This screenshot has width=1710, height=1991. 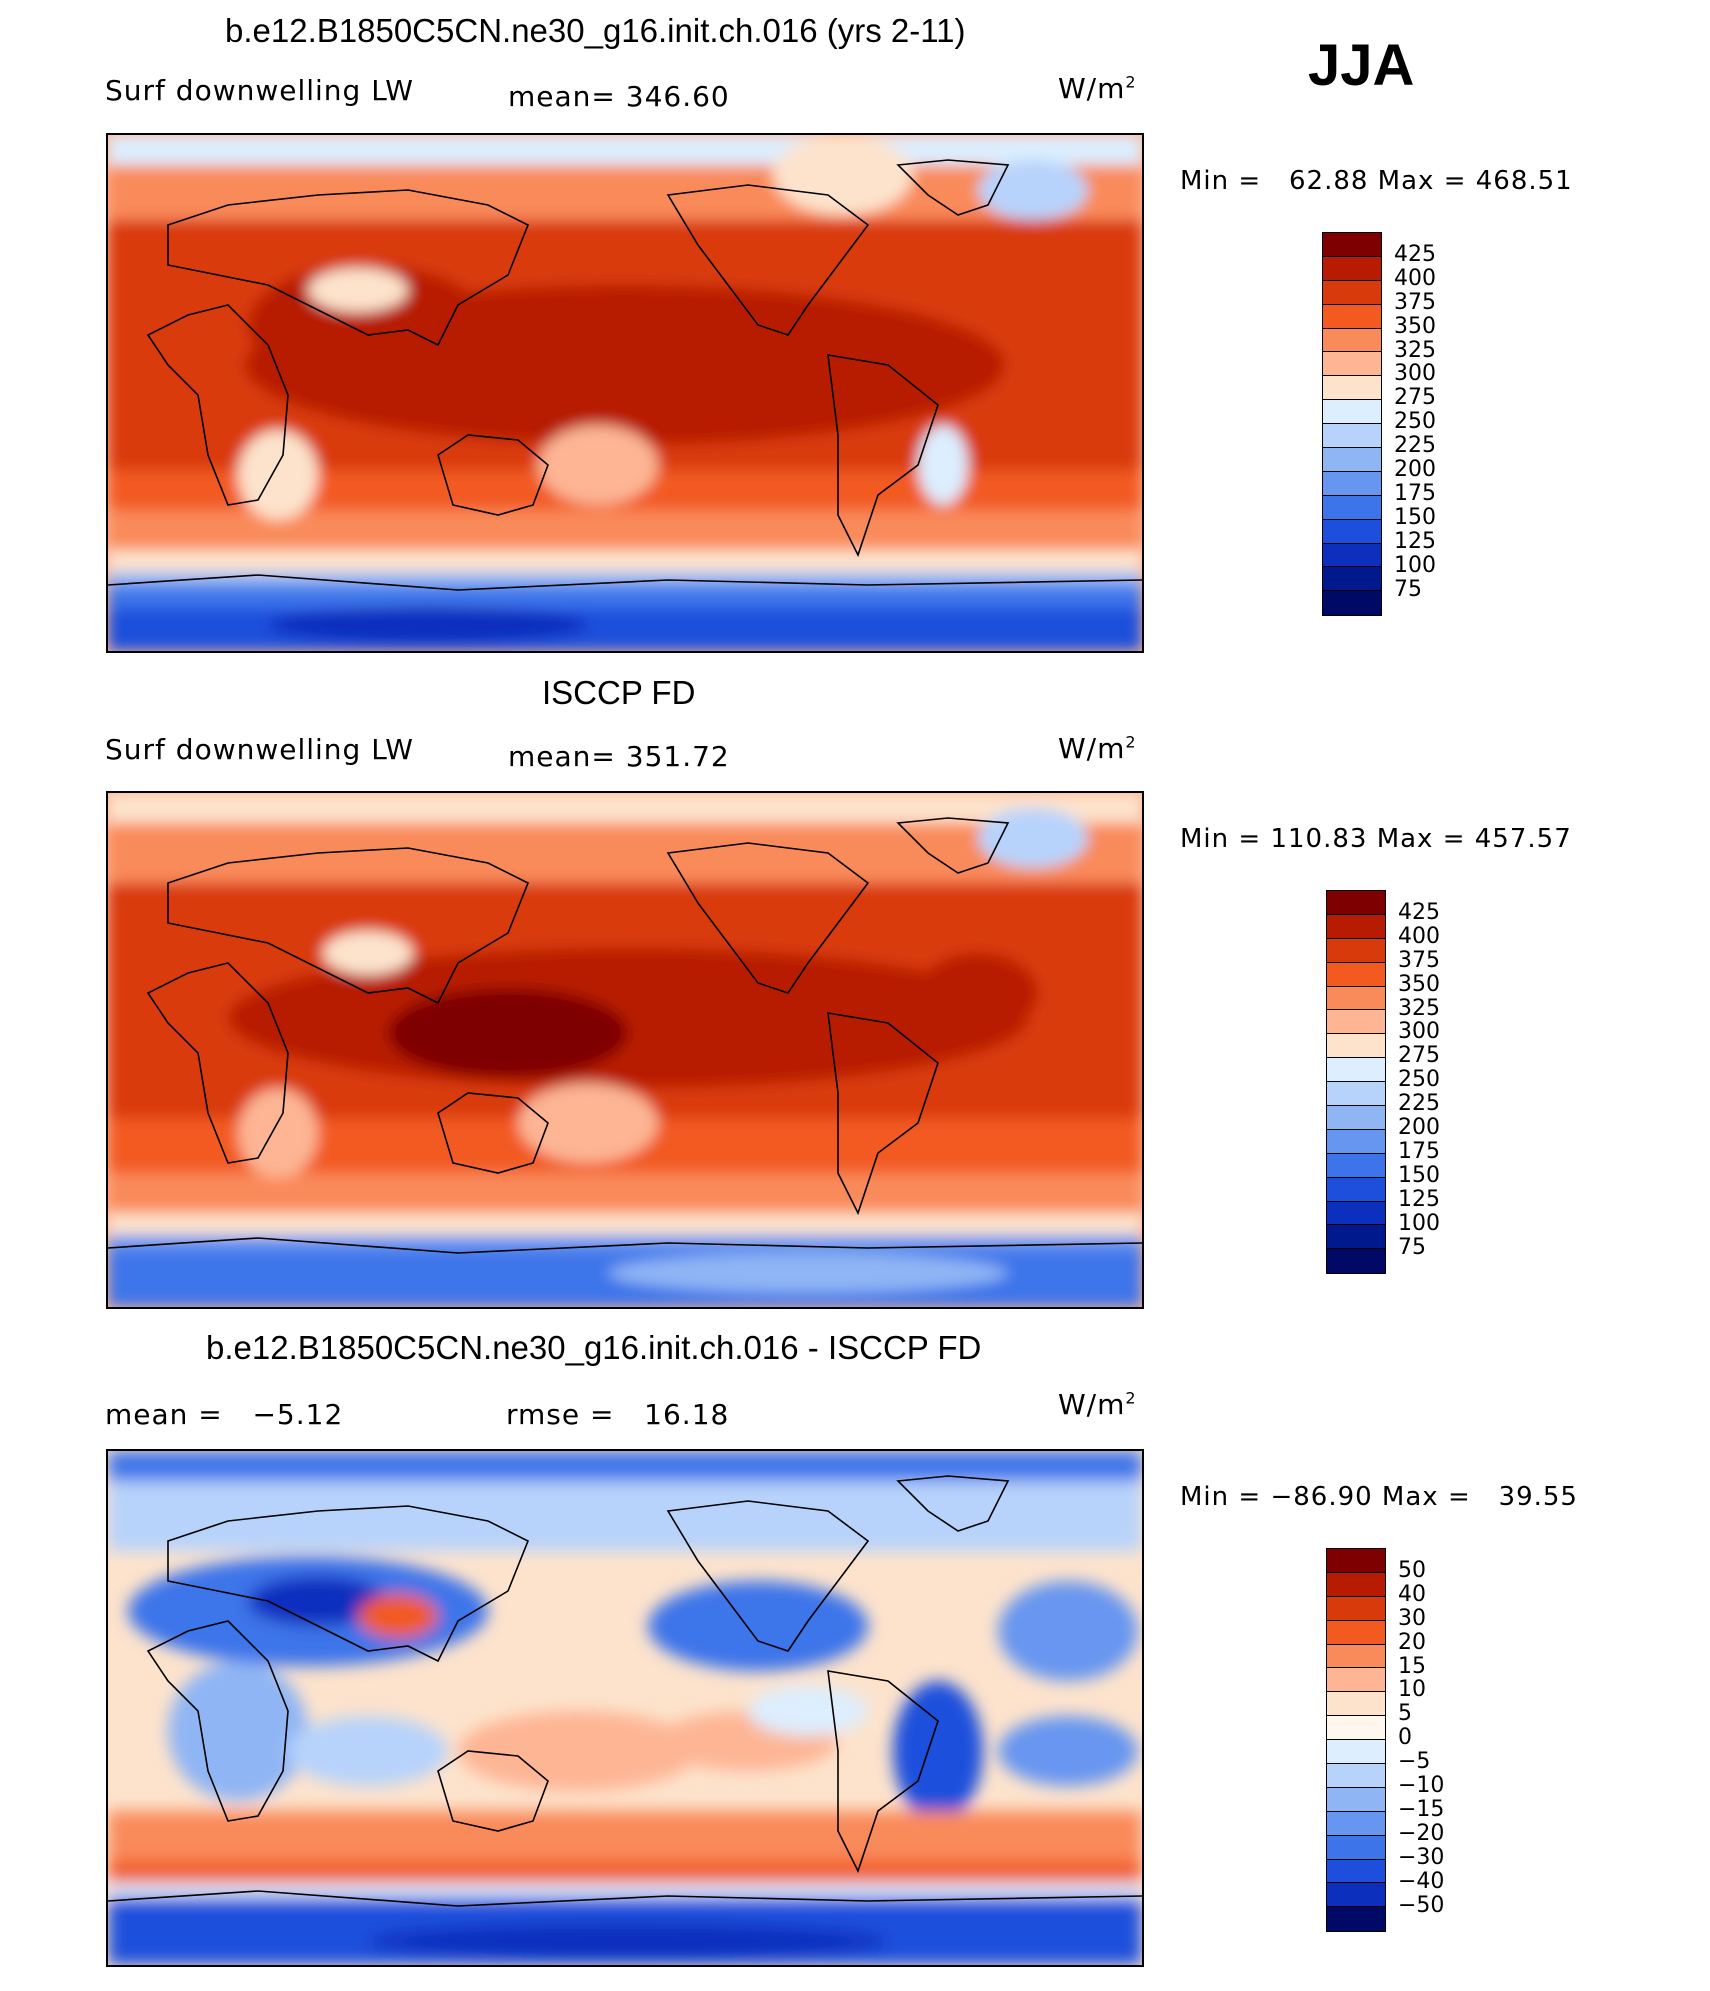 What do you see at coordinates (618, 1414) in the screenshot?
I see `panel-3-rmse-label: rmse = 16.18` at bounding box center [618, 1414].